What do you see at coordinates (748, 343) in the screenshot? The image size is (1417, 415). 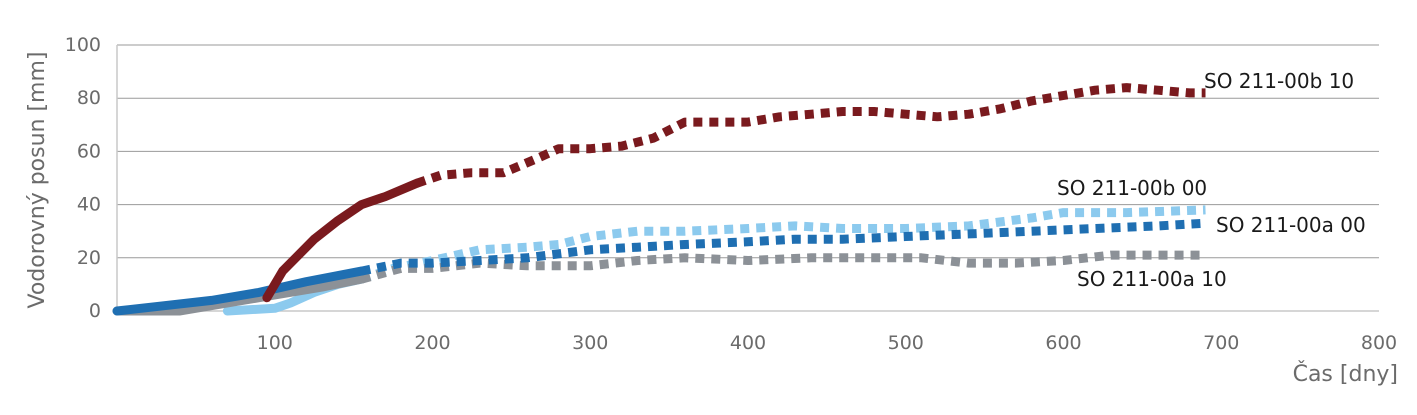 I see `x-tick-label: 400` at bounding box center [748, 343].